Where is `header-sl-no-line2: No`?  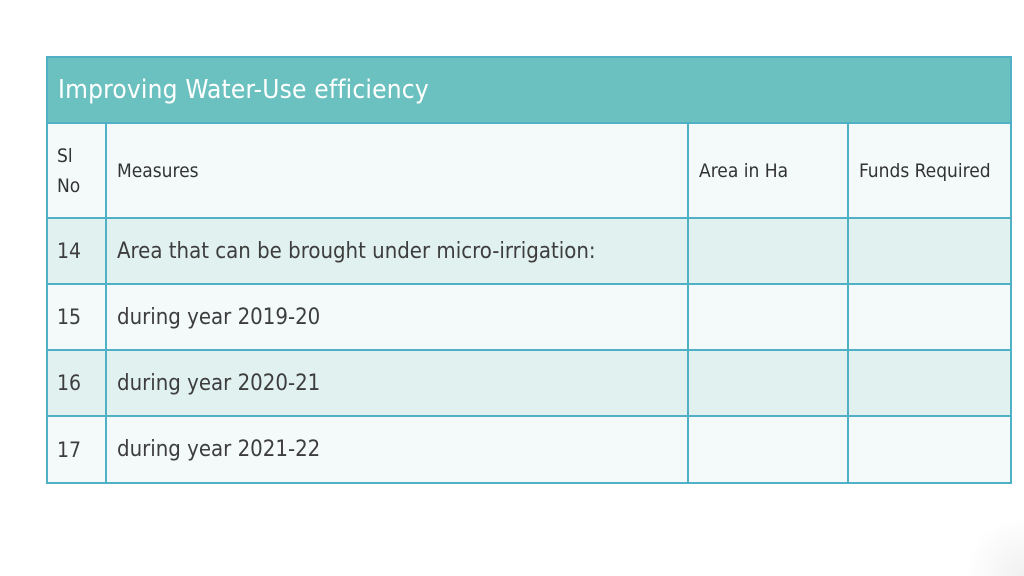 header-sl-no-line2: No is located at coordinates (69, 185).